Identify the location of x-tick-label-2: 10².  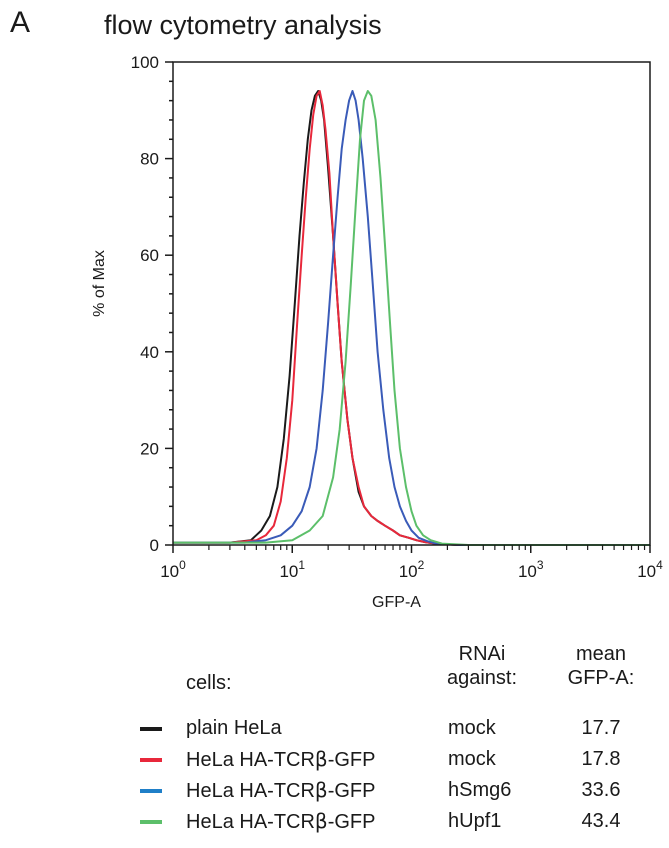
(412, 569).